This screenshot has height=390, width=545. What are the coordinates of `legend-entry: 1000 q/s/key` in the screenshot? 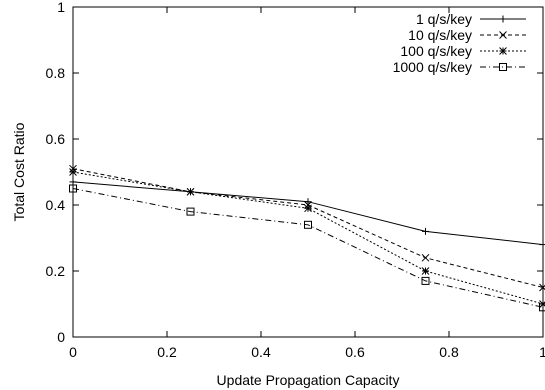 It's located at (459, 67).